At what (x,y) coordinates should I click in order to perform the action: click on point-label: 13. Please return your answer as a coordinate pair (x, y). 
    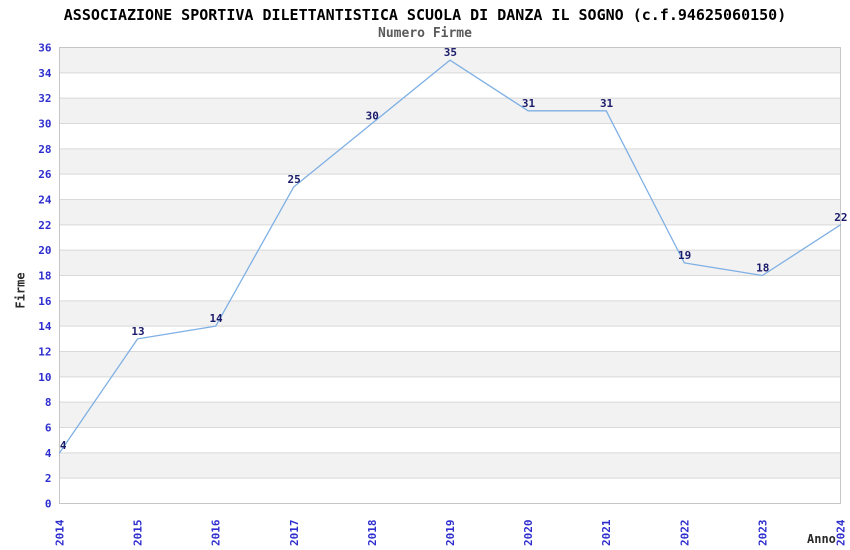
    Looking at the image, I should click on (137, 331).